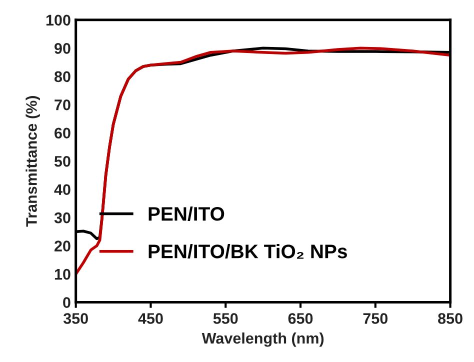 The width and height of the screenshot is (474, 362). Describe the element at coordinates (62, 104) in the screenshot. I see `y-tick-label: 70` at that location.